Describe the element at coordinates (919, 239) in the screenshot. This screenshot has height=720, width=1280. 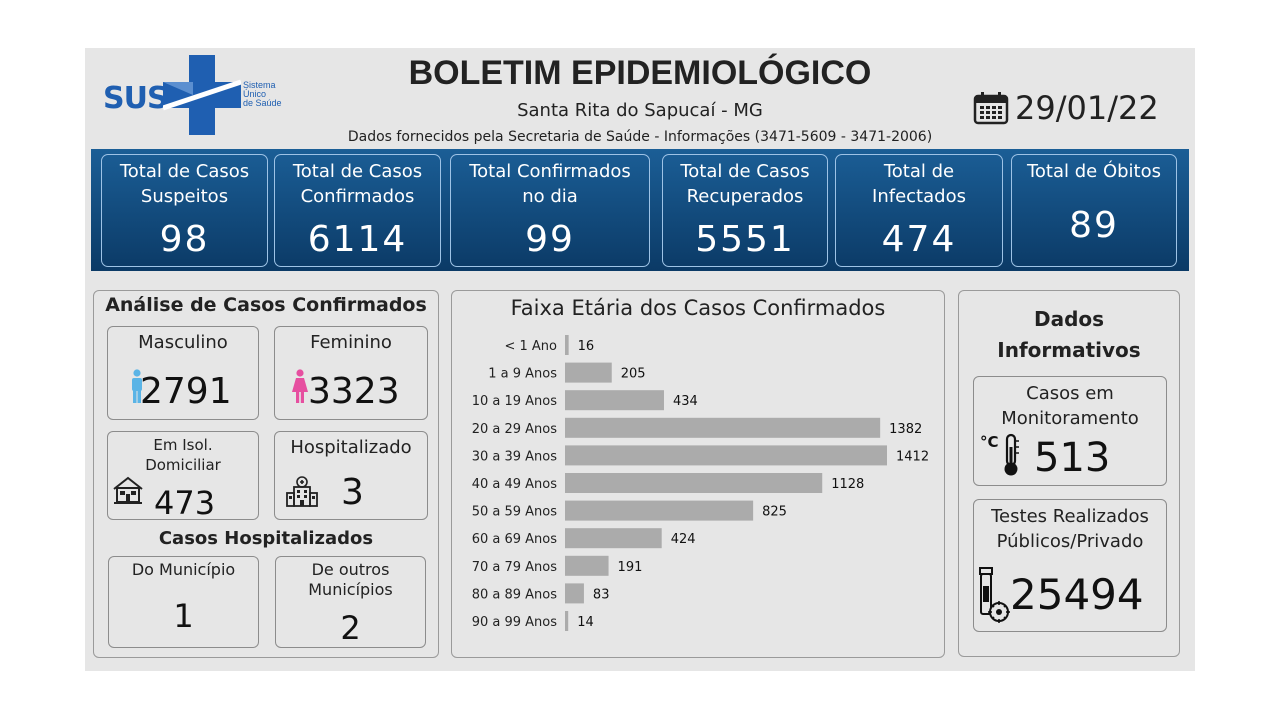
I see `kpi-value: 474` at that location.